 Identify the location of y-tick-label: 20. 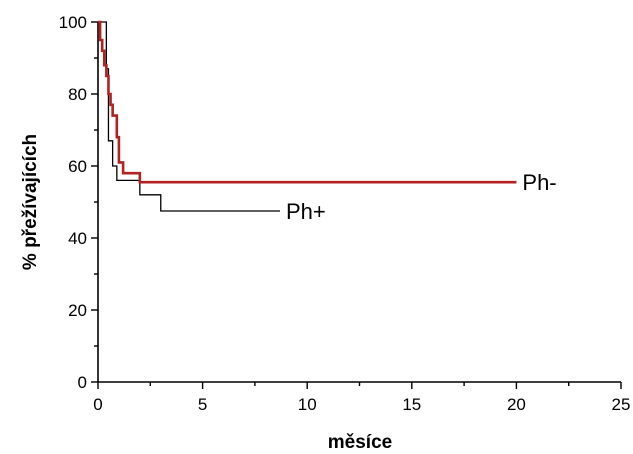
(77, 310).